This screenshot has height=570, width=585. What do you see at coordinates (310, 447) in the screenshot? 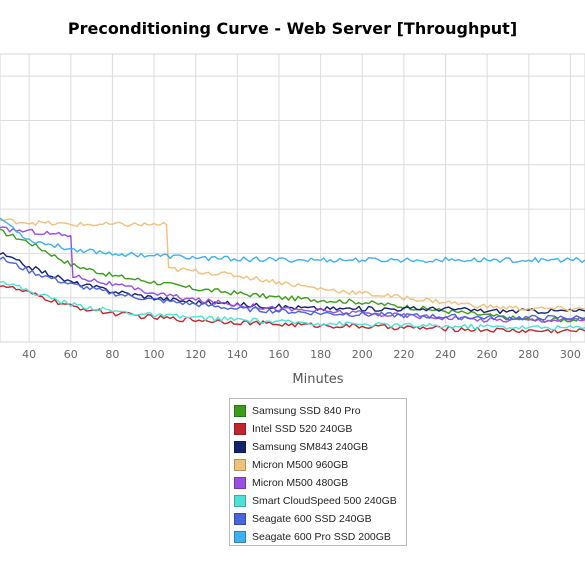
I see `legend-label: Samsung SM843 240GB` at bounding box center [310, 447].